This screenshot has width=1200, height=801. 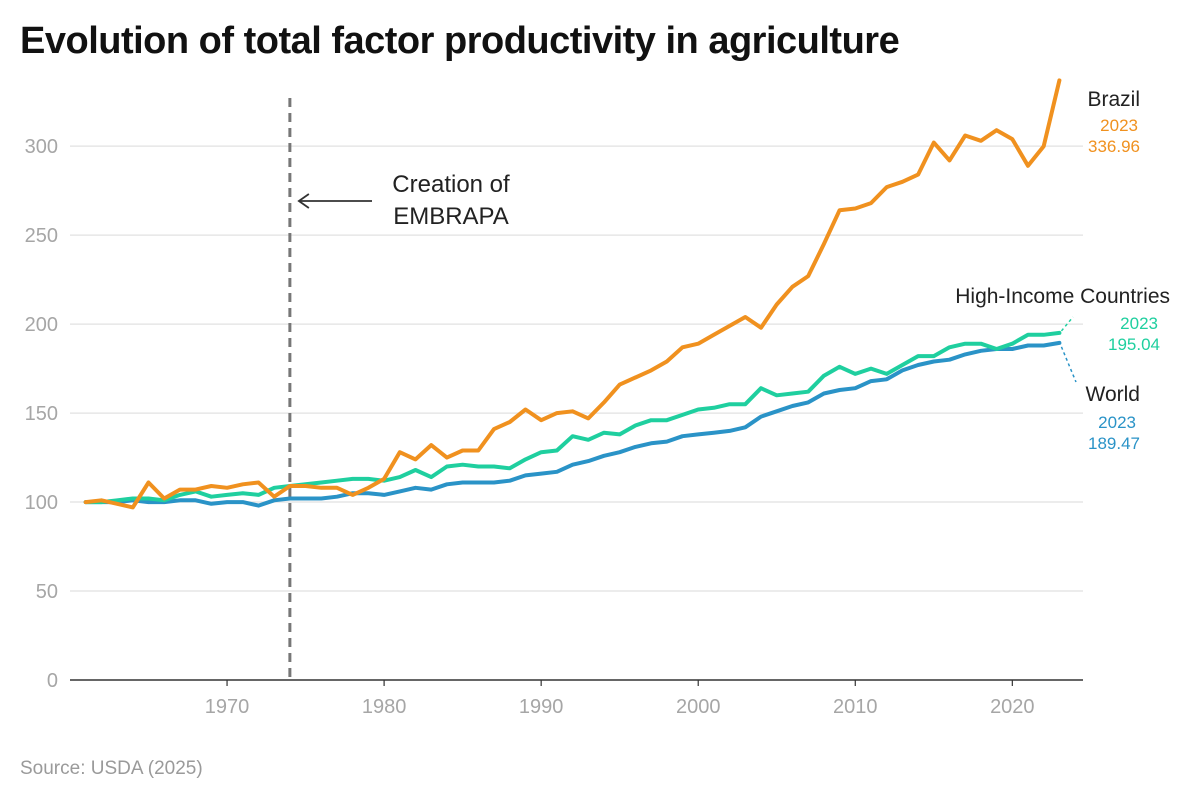 I want to click on y-tick-label: 300, so click(x=41, y=147).